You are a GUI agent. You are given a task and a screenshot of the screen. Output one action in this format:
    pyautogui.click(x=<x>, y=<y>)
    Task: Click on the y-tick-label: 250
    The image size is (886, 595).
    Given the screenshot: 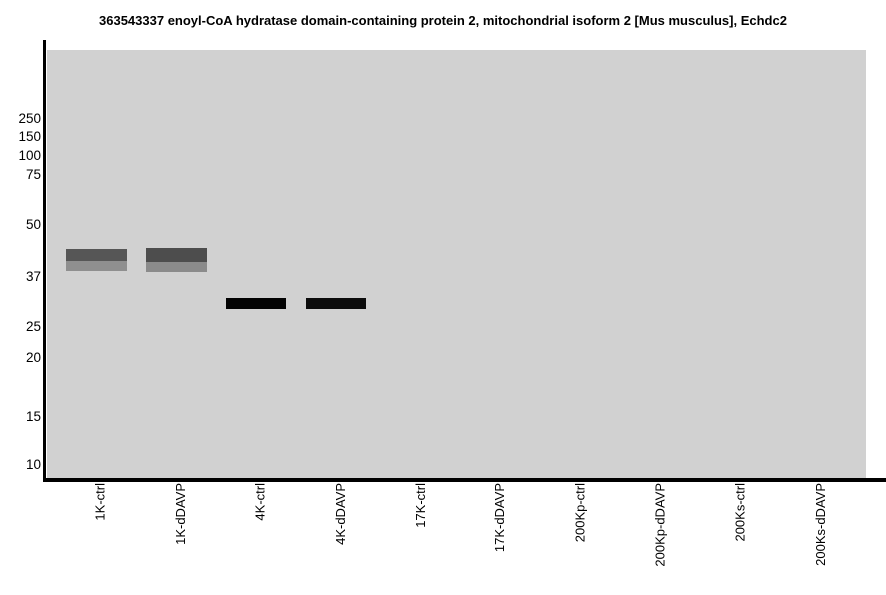 What is the action you would take?
    pyautogui.click(x=29, y=118)
    